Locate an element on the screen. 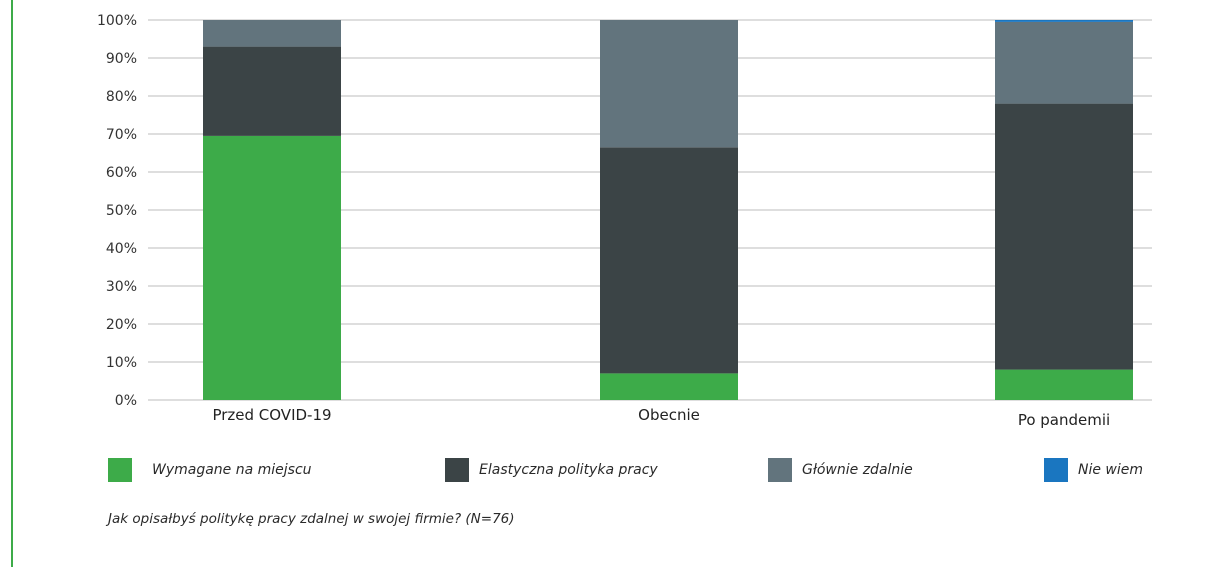 The width and height of the screenshot is (1225, 567). legend-item-nie-wiem: Nie wiem is located at coordinates (1093, 470).